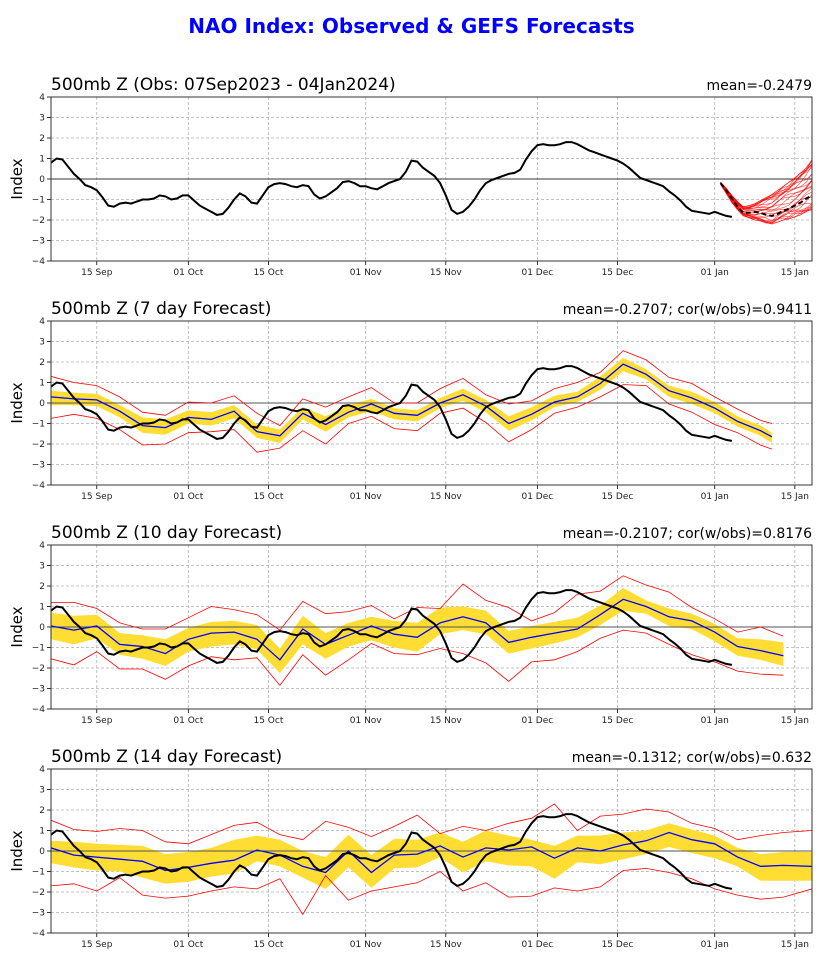 The image size is (823, 960). Describe the element at coordinates (411, 26) in the screenshot. I see `figure-title: NAO Index: Observed & GEFS Forecasts` at that location.